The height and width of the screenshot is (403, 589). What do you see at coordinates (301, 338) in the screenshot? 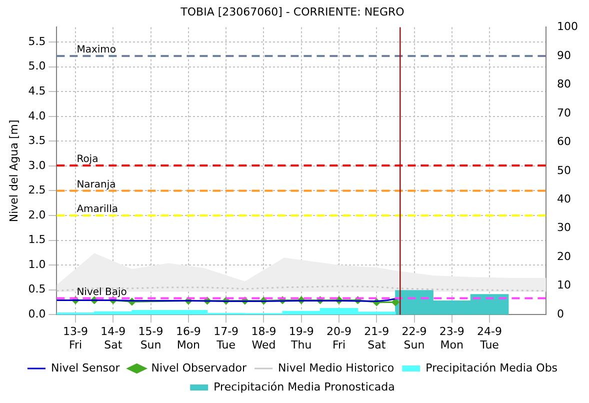
I see `x-tick-label: 19-9 Thu` at bounding box center [301, 338].